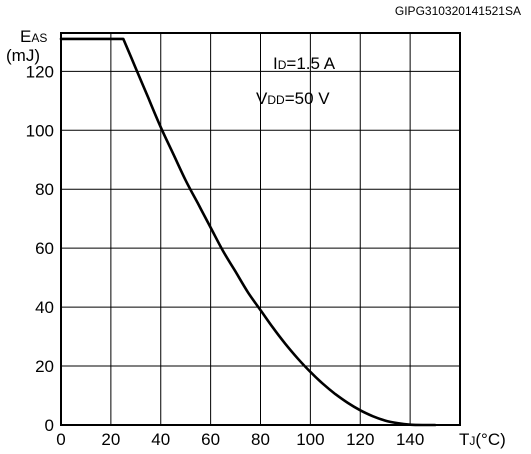  What do you see at coordinates (23, 55) in the screenshot?
I see `y-axis-unit: (mJ)` at bounding box center [23, 55].